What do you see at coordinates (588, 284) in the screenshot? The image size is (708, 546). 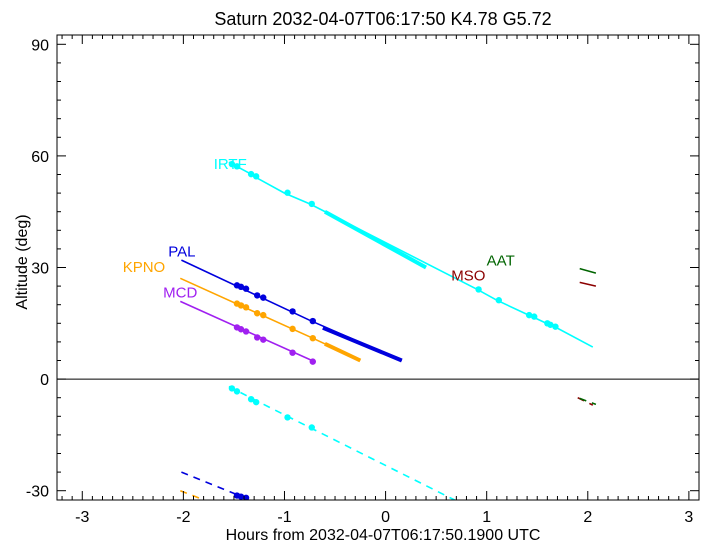 I see `series-mso-line` at bounding box center [588, 284].